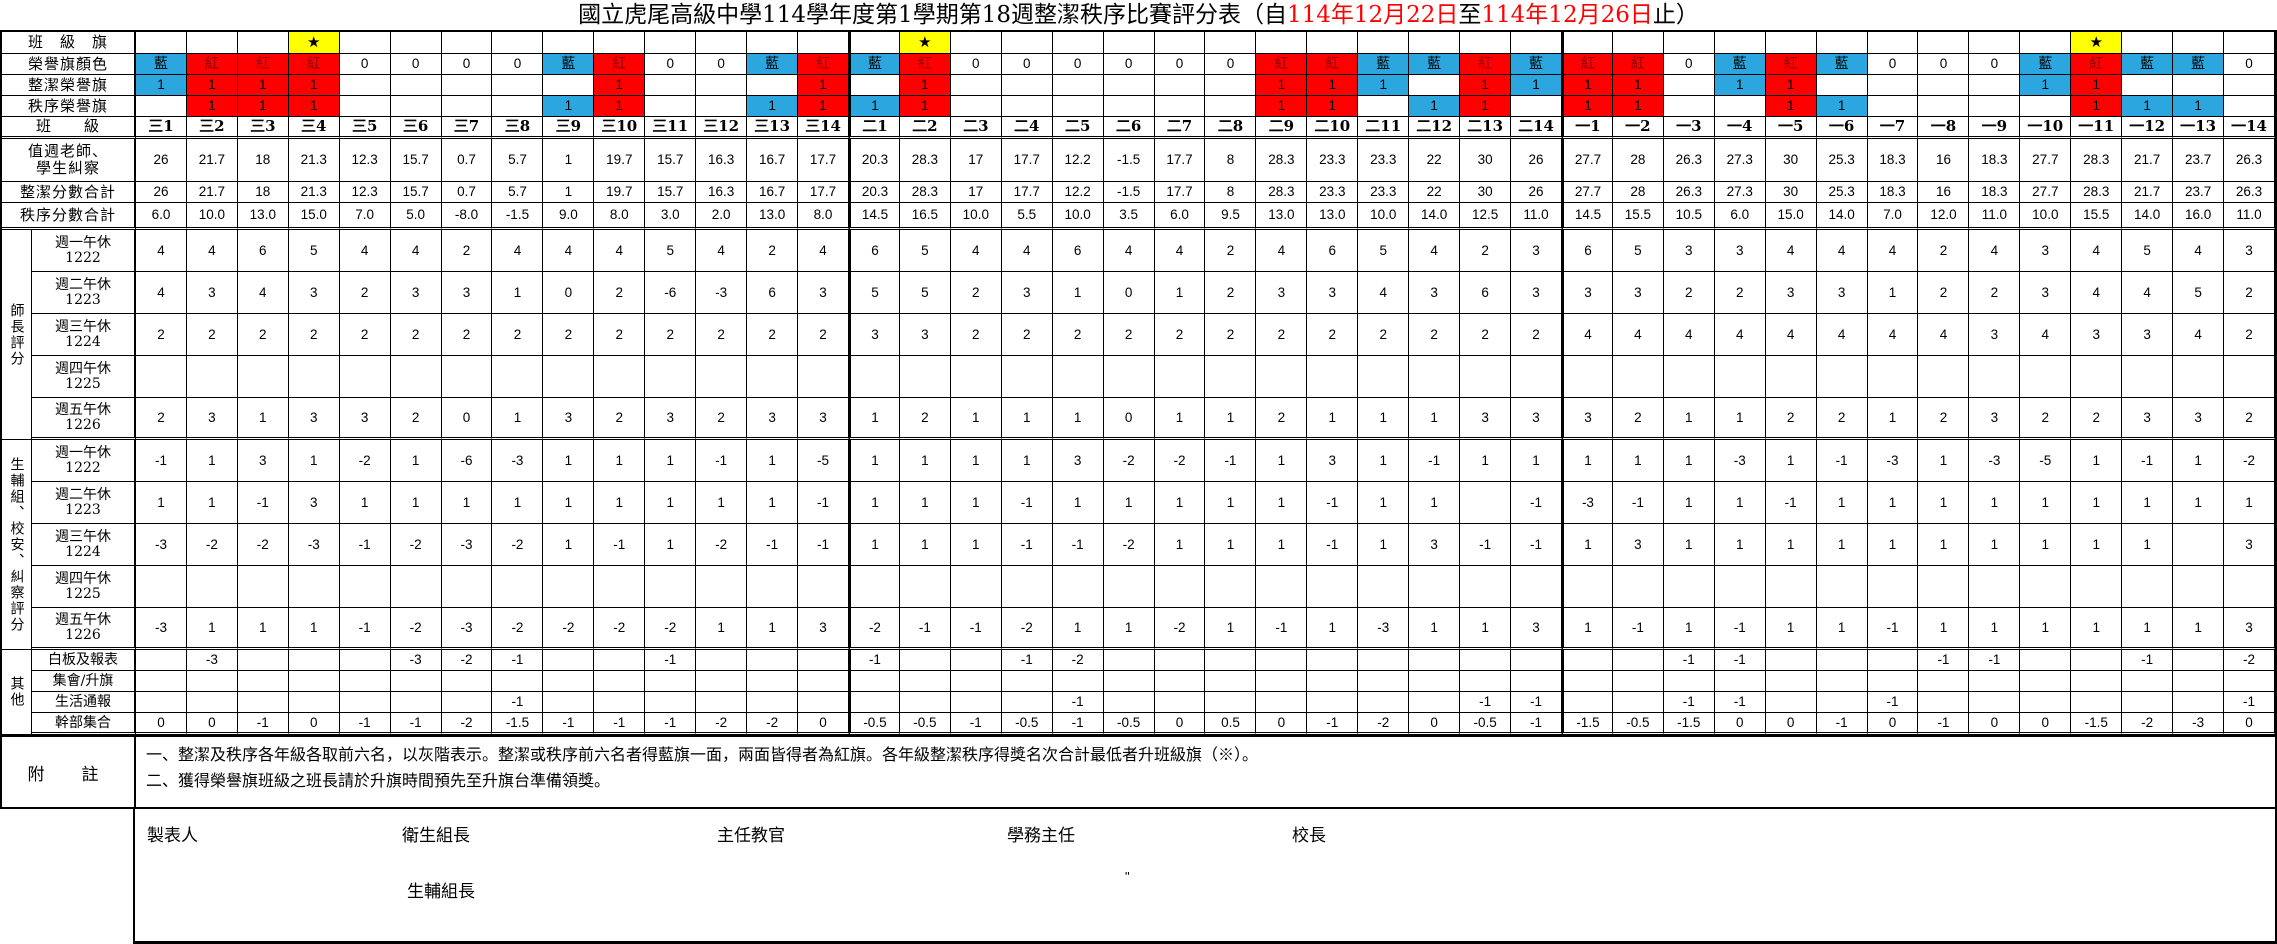 The height and width of the screenshot is (944, 2277). What do you see at coordinates (441, 892) in the screenshot?
I see `signature-counseling-chief: 生輔組長` at bounding box center [441, 892].